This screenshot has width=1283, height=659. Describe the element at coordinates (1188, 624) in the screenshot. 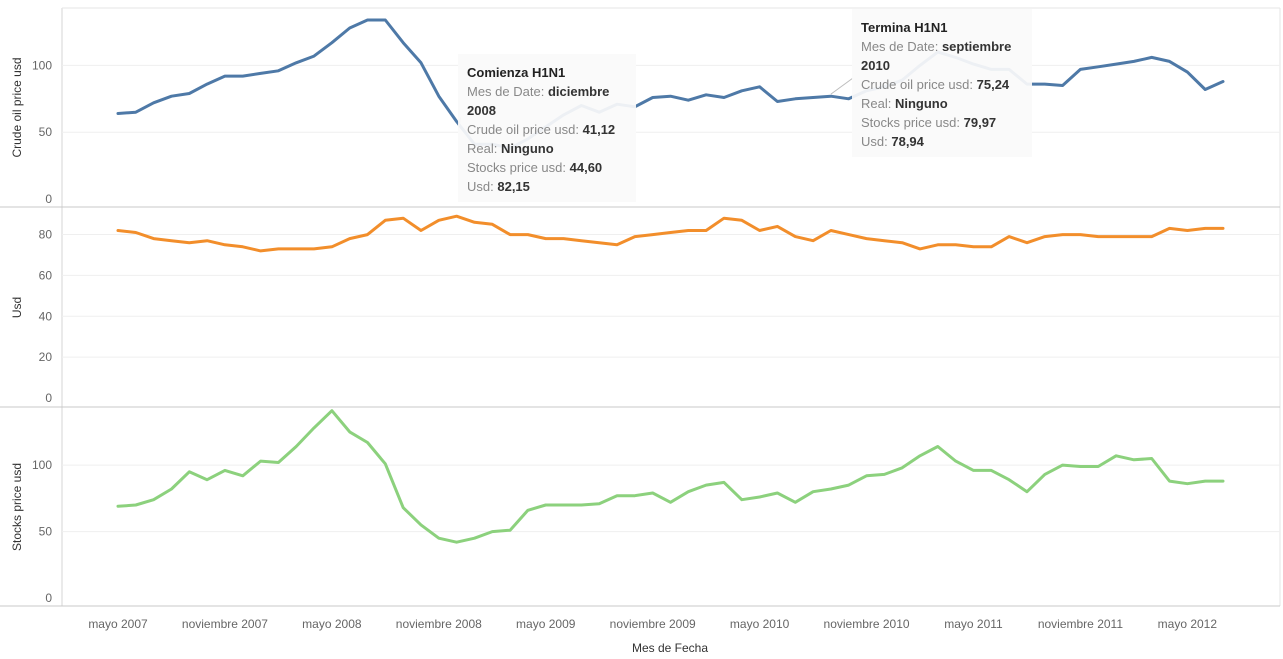

I see `x-tick-label: mayo 2012` at that location.